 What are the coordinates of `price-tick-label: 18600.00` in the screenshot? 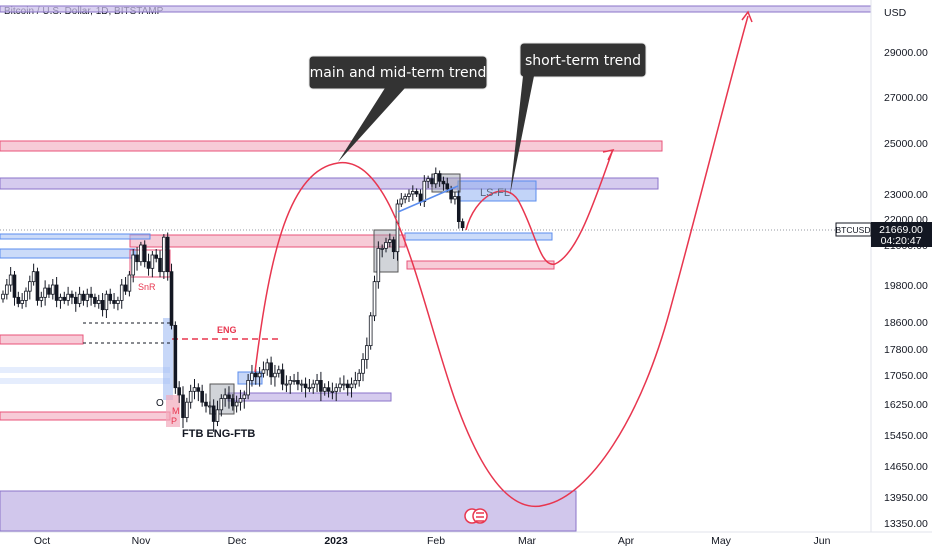 It's located at (906, 323).